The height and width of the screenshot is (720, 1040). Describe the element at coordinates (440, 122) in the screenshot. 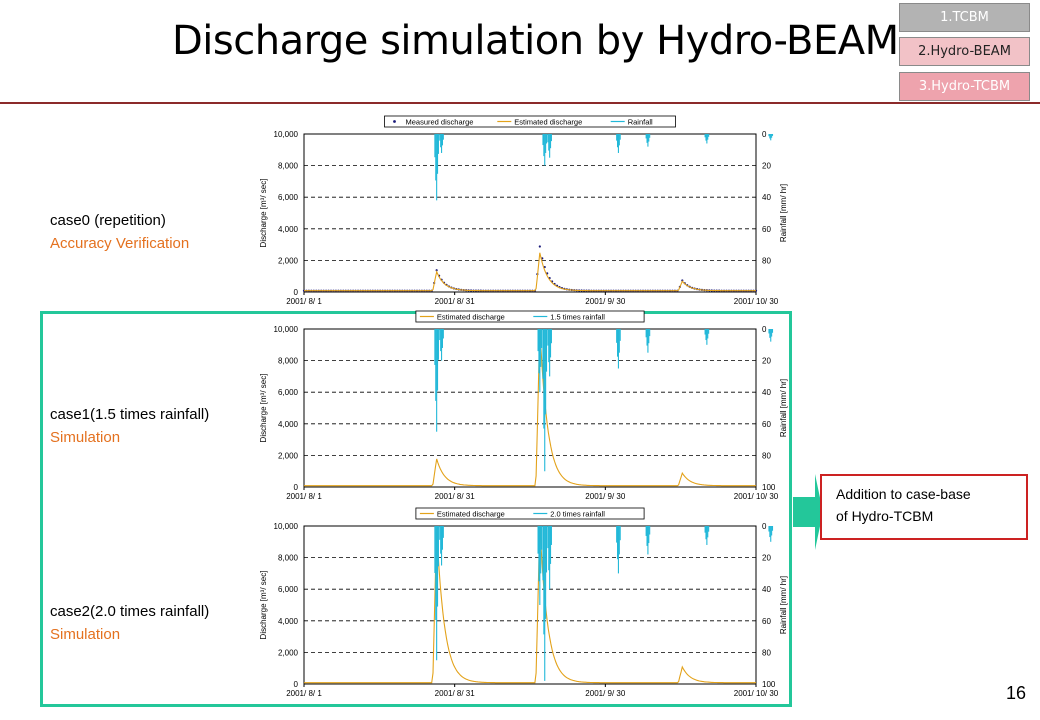

I see `legend-label: Measured discharge` at that location.